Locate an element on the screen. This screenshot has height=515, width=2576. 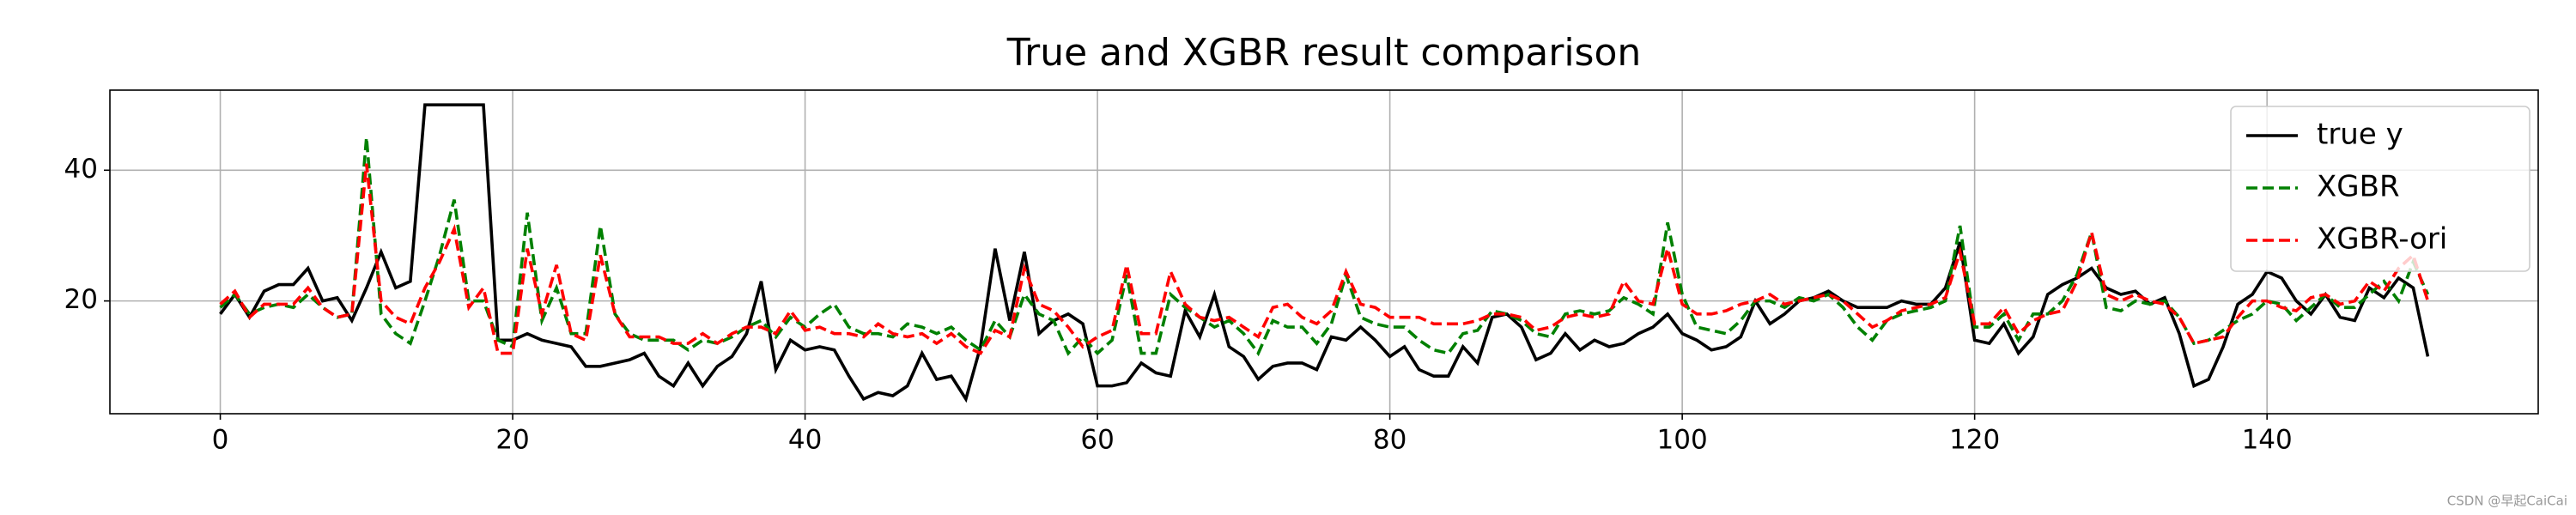
legend-label: true y is located at coordinates (2360, 135).